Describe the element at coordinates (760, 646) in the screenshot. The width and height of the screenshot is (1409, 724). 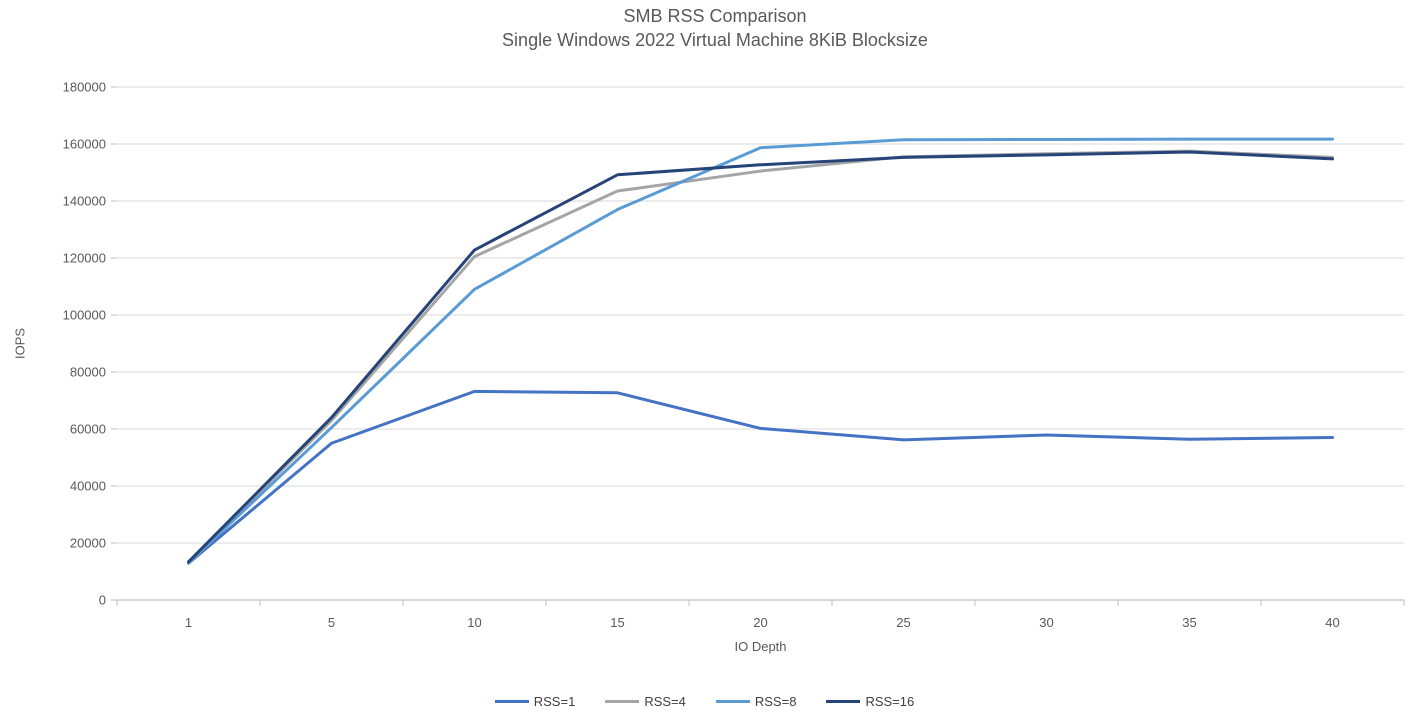
I see `x-axis-title: IO Depth` at that location.